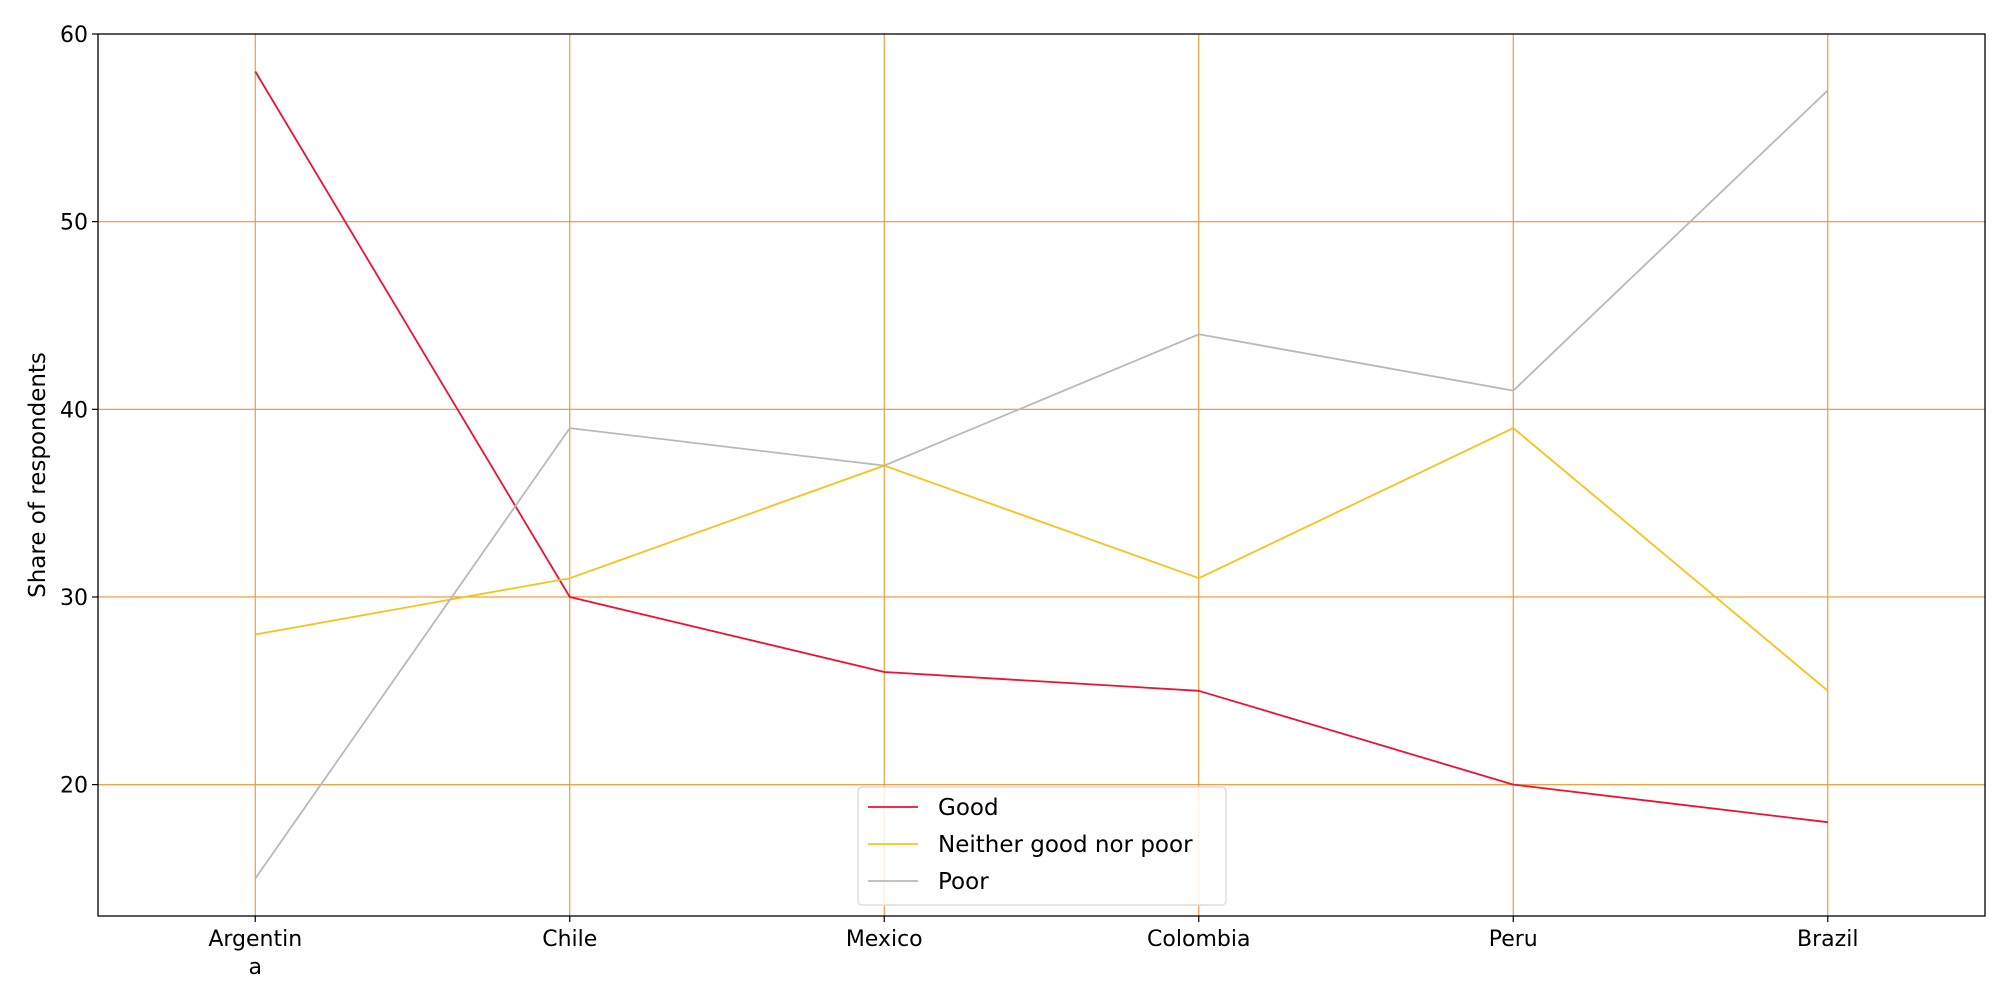 The width and height of the screenshot is (2000, 1000). Describe the element at coordinates (255, 953) in the screenshot. I see `x-tick-label: Argentin a` at that location.